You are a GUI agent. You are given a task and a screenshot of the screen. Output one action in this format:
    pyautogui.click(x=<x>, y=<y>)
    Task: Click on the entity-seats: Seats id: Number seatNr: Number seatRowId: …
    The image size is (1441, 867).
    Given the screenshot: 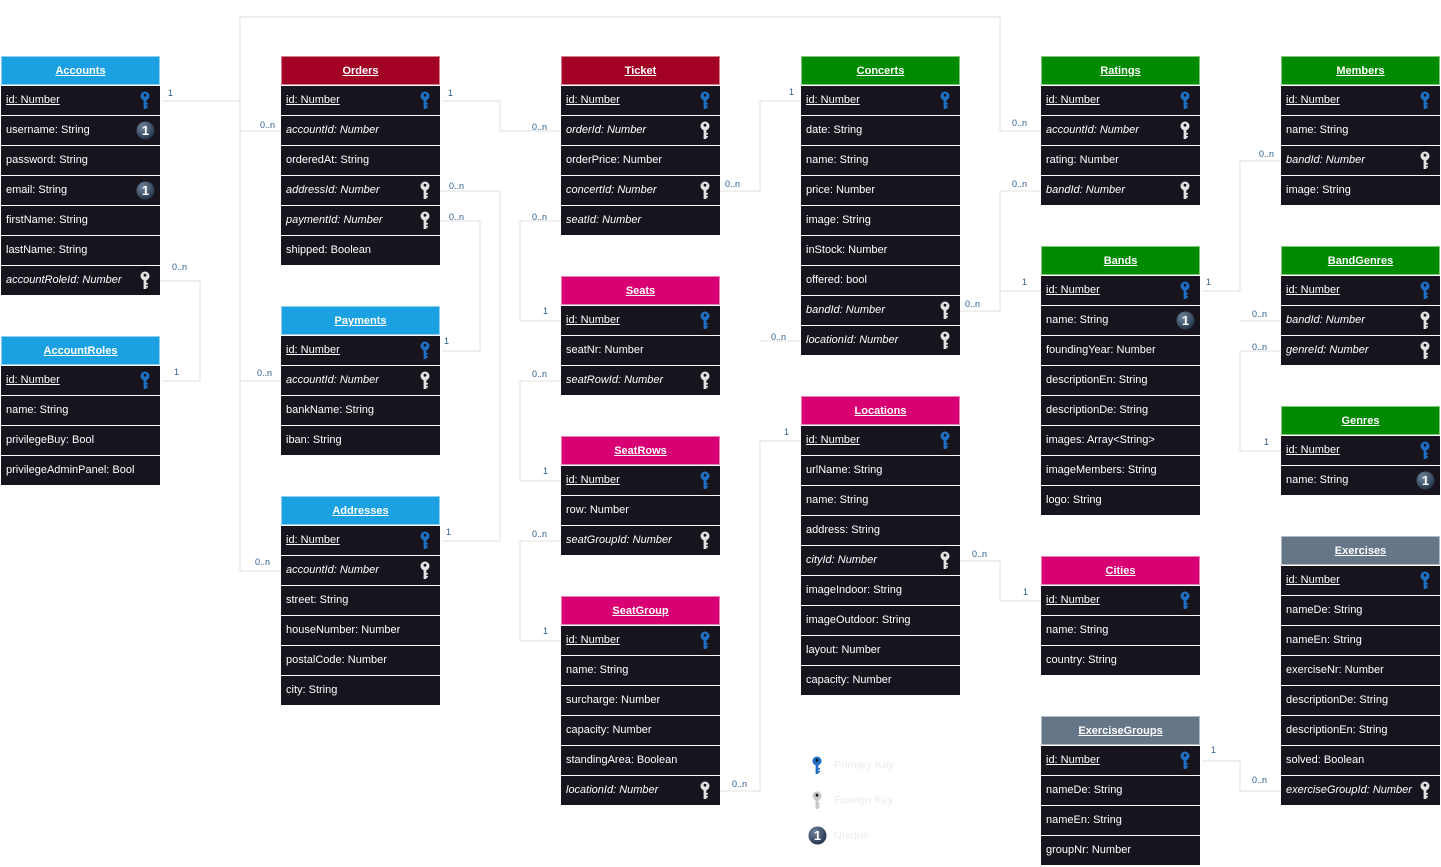 What is the action you would take?
    pyautogui.click(x=640, y=335)
    